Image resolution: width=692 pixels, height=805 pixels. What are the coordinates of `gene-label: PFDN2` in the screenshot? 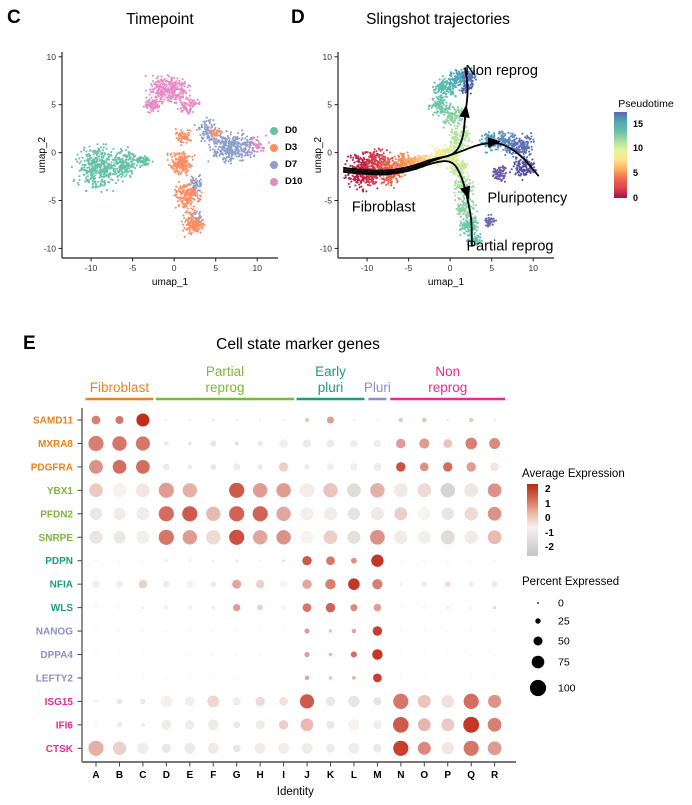 It's located at (56, 514).